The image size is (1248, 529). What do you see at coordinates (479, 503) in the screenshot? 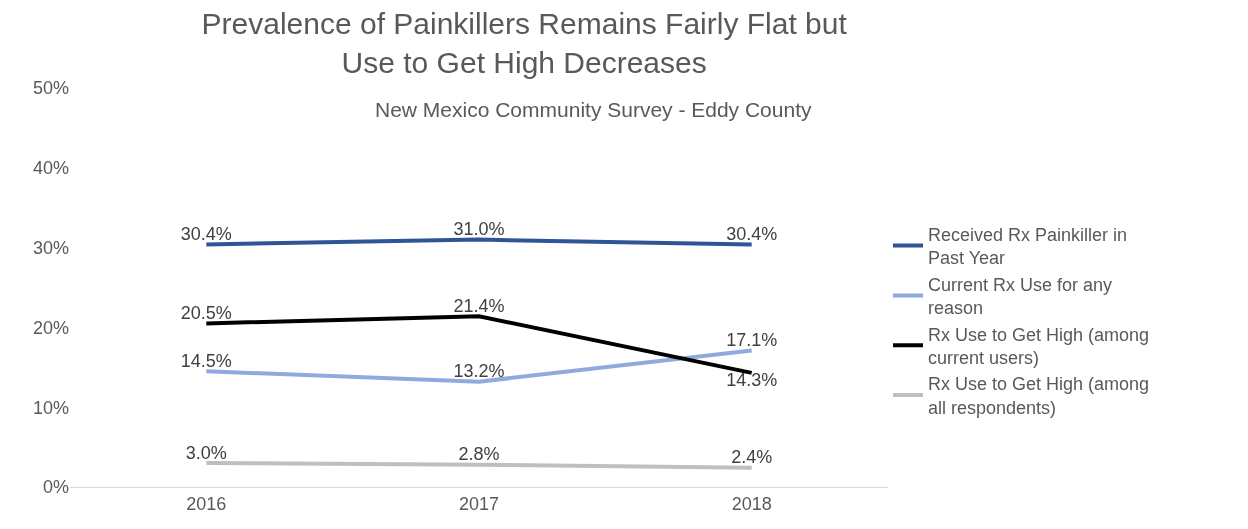
I see `x-tick-label: 2017` at bounding box center [479, 503].